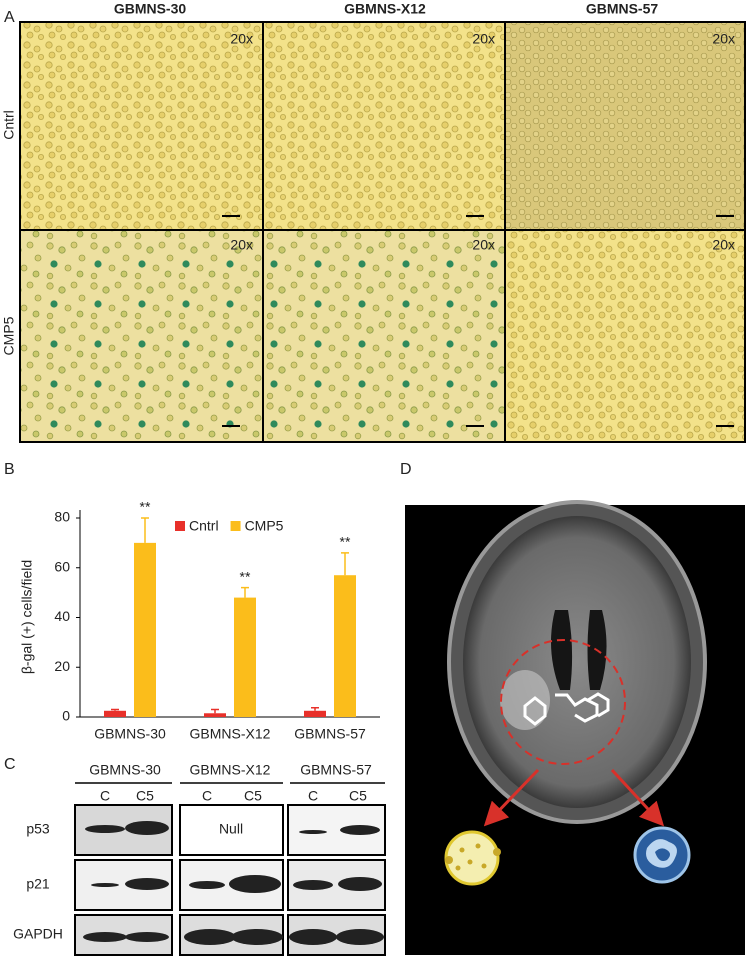  Describe the element at coordinates (204, 526) in the screenshot. I see `legend-label: Cntrl` at that location.